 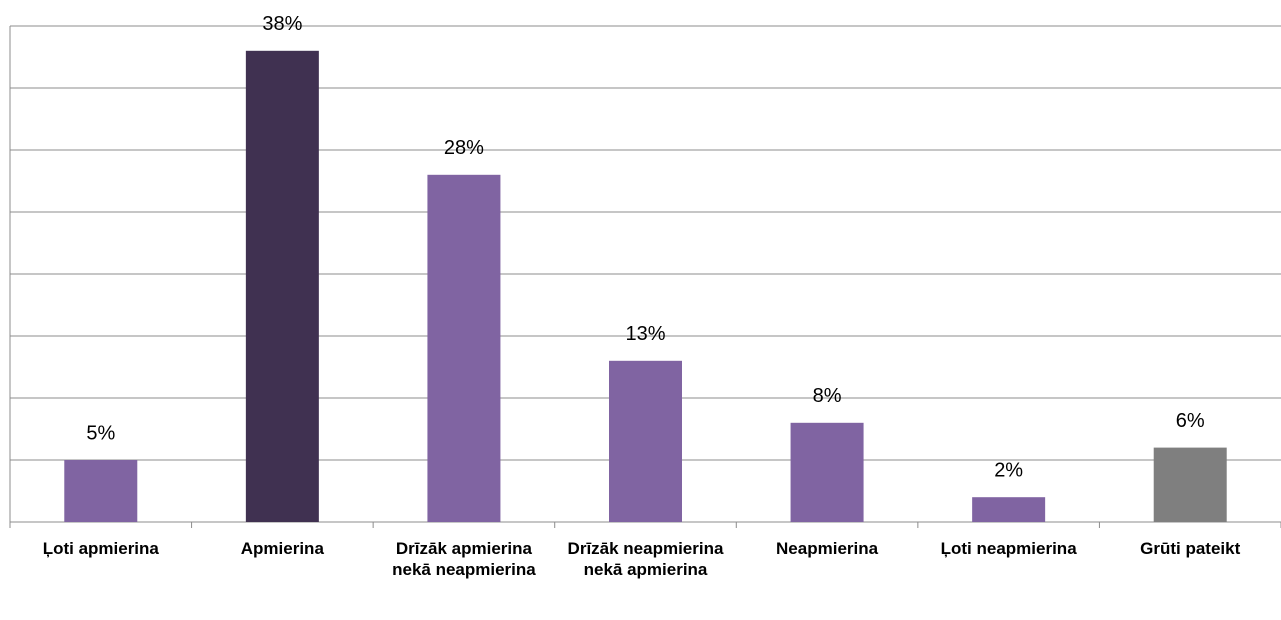 What do you see at coordinates (827, 396) in the screenshot?
I see `data-label: 8%` at bounding box center [827, 396].